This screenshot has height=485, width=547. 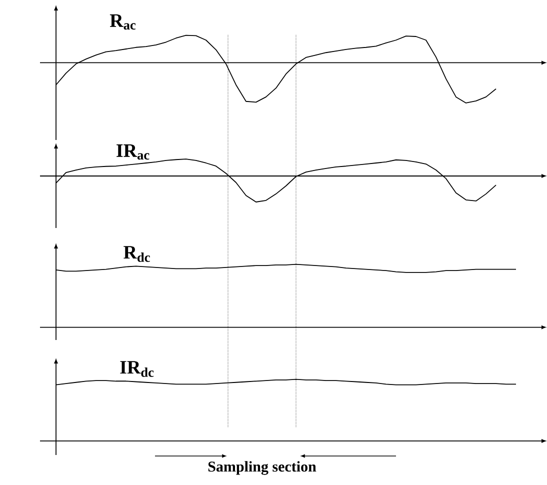 What do you see at coordinates (262, 468) in the screenshot?
I see `text: Sampling section` at bounding box center [262, 468].